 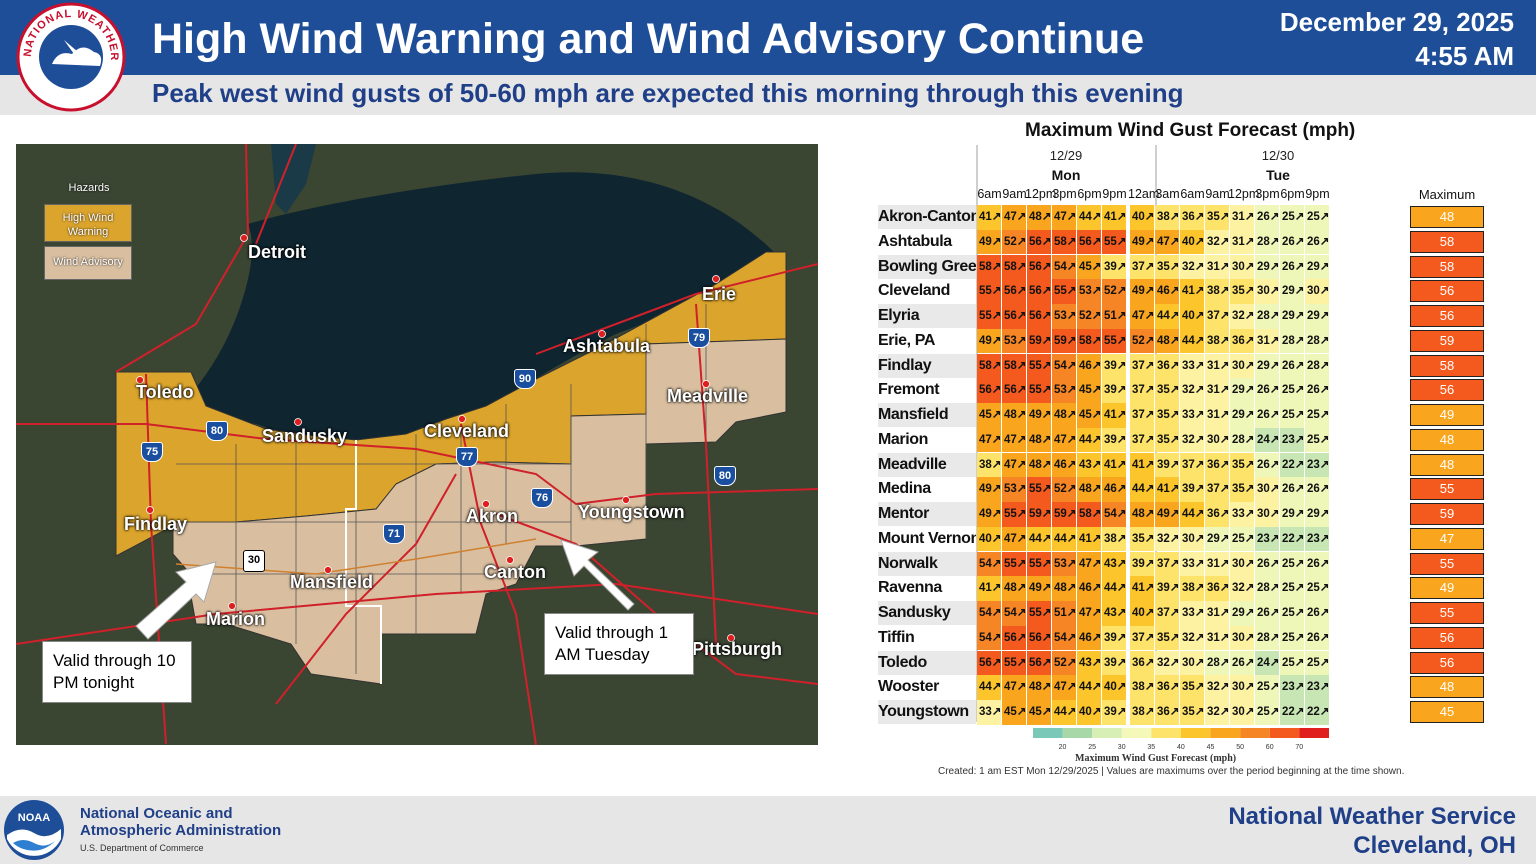 I want to click on table-row-location: Youngstown, so click(x=927, y=712).